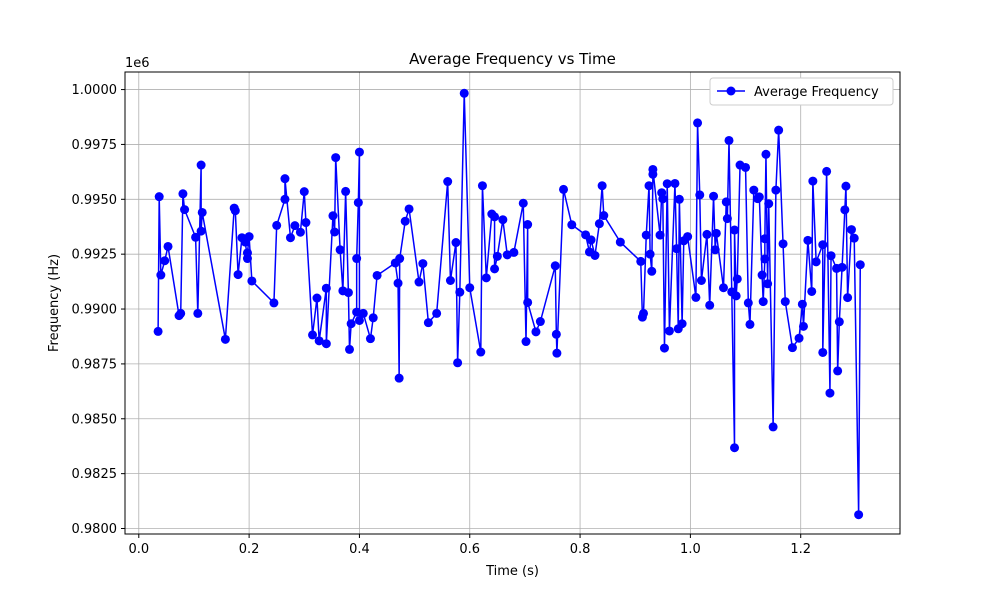 This screenshot has height=600, width=1000. What do you see at coordinates (249, 549) in the screenshot?
I see `x-tick-label: 0.2` at bounding box center [249, 549].